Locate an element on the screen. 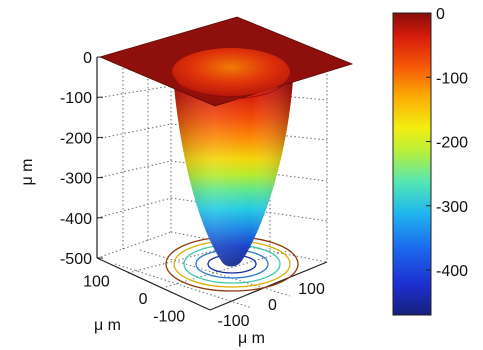 Image resolution: width=483 pixels, height=350 pixels. colorbar-fill is located at coordinates (412, 164).